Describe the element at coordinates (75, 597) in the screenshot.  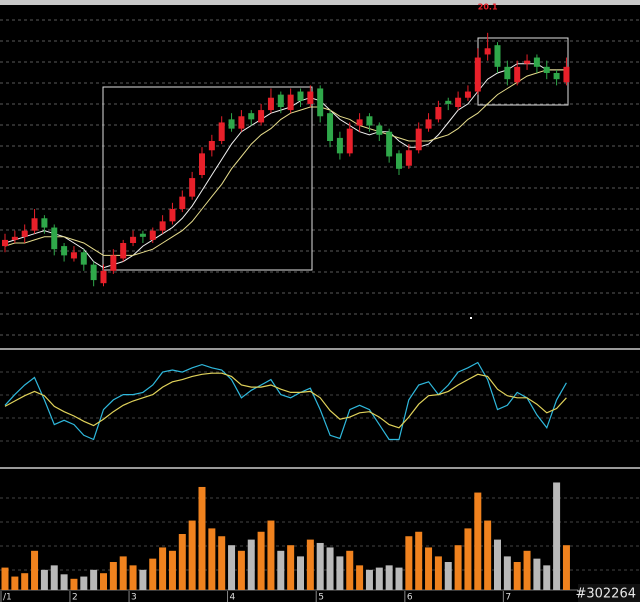
I see `x-tick-label: 2` at that location.